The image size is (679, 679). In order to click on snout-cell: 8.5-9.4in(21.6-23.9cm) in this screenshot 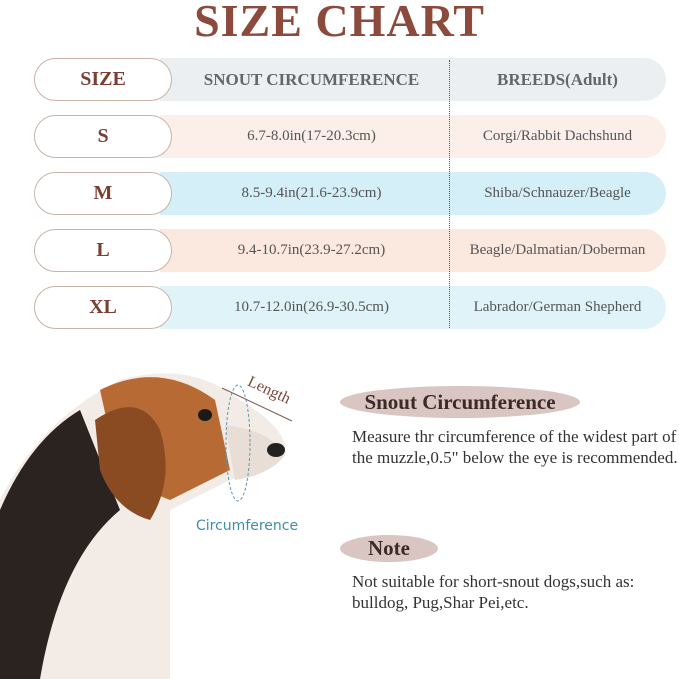, I will do `click(311, 193)`.